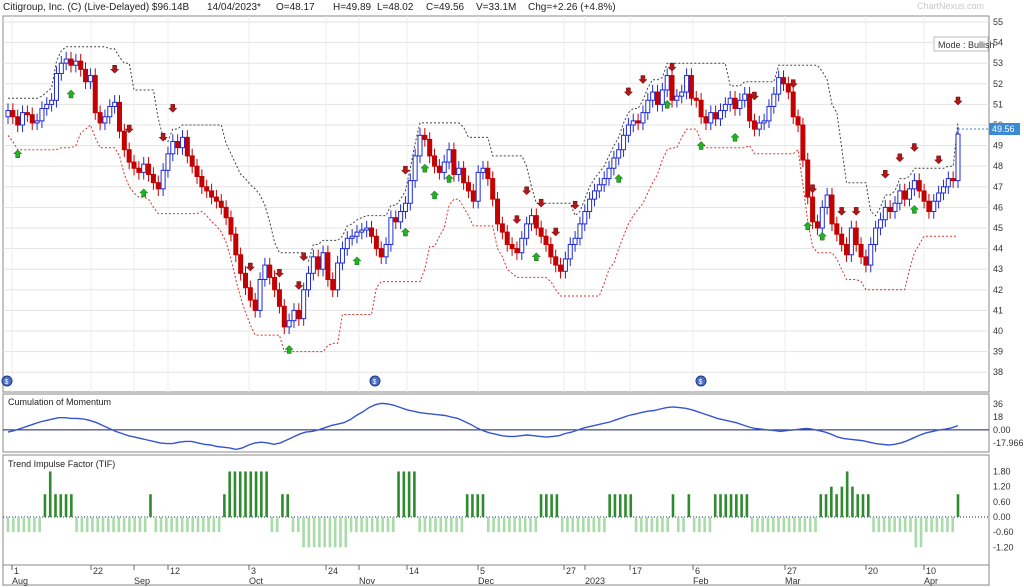 The height and width of the screenshot is (587, 1024). What do you see at coordinates (256, 581) in the screenshot?
I see `x-month-label: Oct` at bounding box center [256, 581].